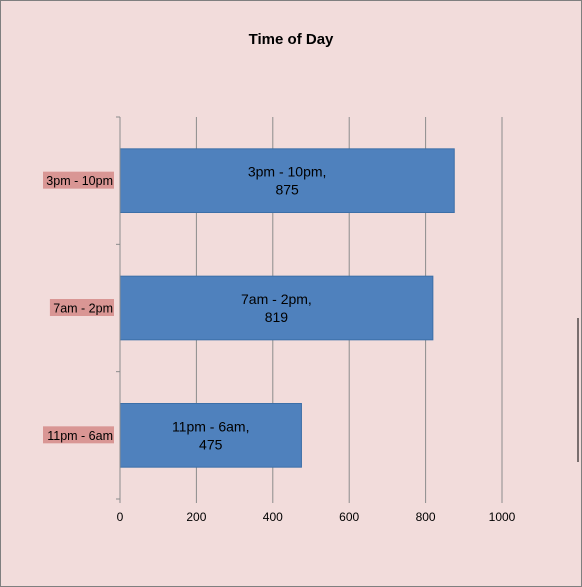 This screenshot has width=582, height=587. What do you see at coordinates (349, 517) in the screenshot?
I see `x-tick-label: 600` at bounding box center [349, 517].